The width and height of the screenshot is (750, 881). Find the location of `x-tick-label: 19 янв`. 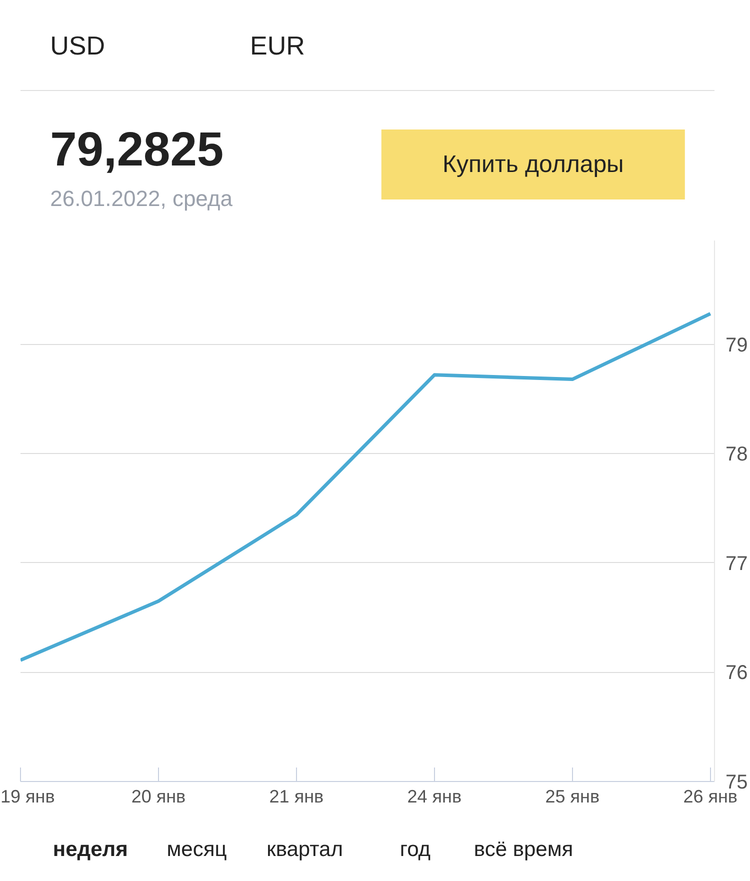

x-tick-label: 19 янв is located at coordinates (27, 796).